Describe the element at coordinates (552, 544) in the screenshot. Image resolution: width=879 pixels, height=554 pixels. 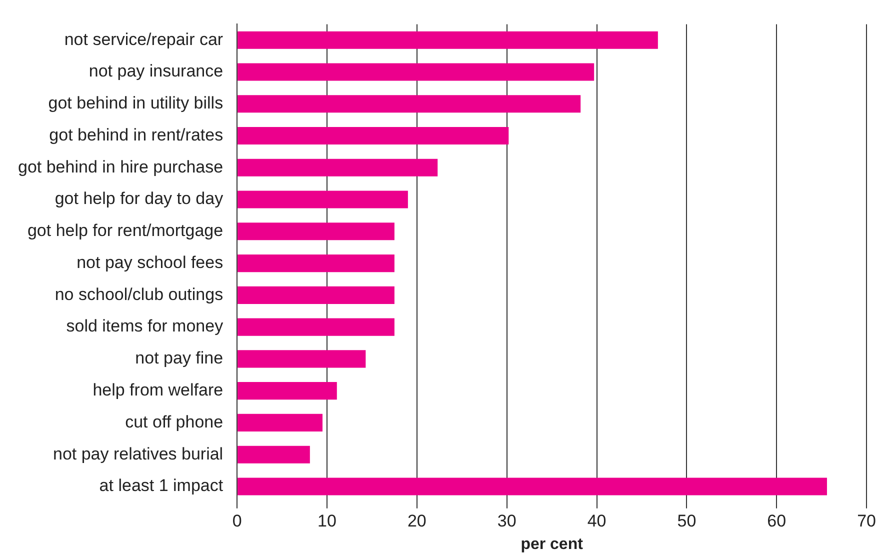
I see `x-axis-title: per cent` at that location.